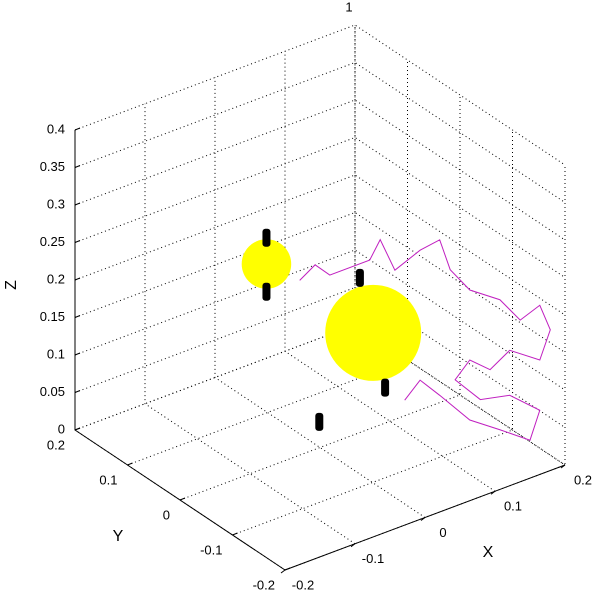  I want to click on y-tick-label: 0.2, so click(56, 444).